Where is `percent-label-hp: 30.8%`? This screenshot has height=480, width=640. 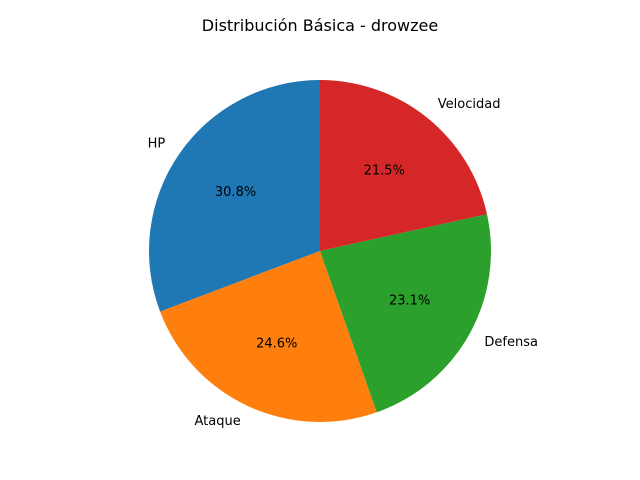
percent-label-hp: 30.8% is located at coordinates (235, 192).